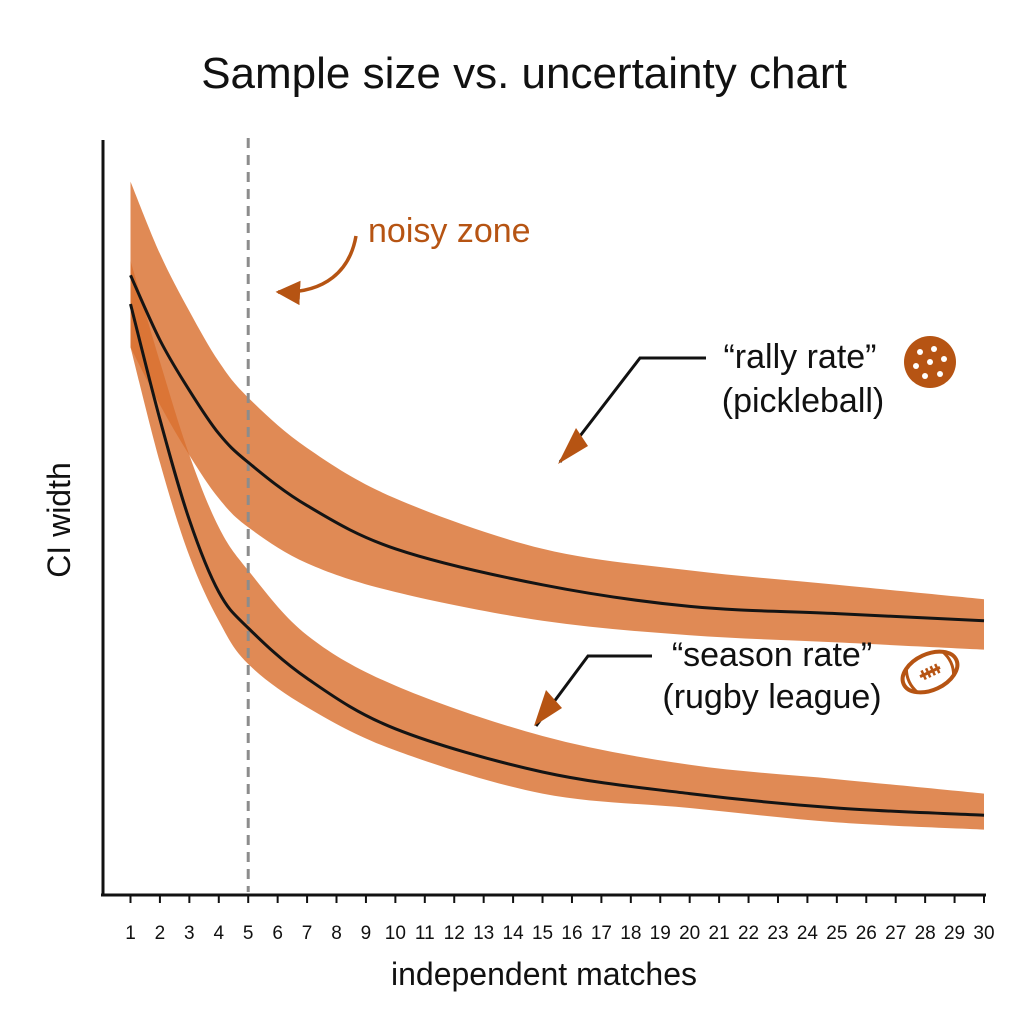  I want to click on x-tick-label: 1, so click(130, 933).